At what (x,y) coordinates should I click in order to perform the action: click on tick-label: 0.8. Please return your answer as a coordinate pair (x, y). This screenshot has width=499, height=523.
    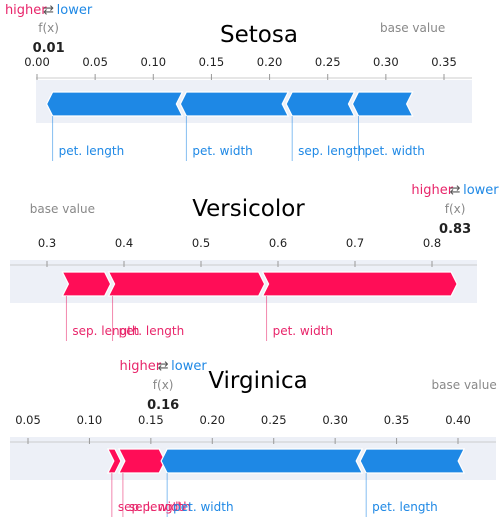
    Looking at the image, I should click on (432, 243).